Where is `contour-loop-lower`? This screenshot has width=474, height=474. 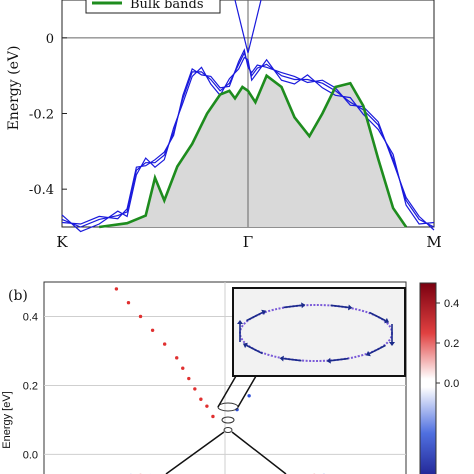
contour-loop-lower is located at coordinates (228, 430).